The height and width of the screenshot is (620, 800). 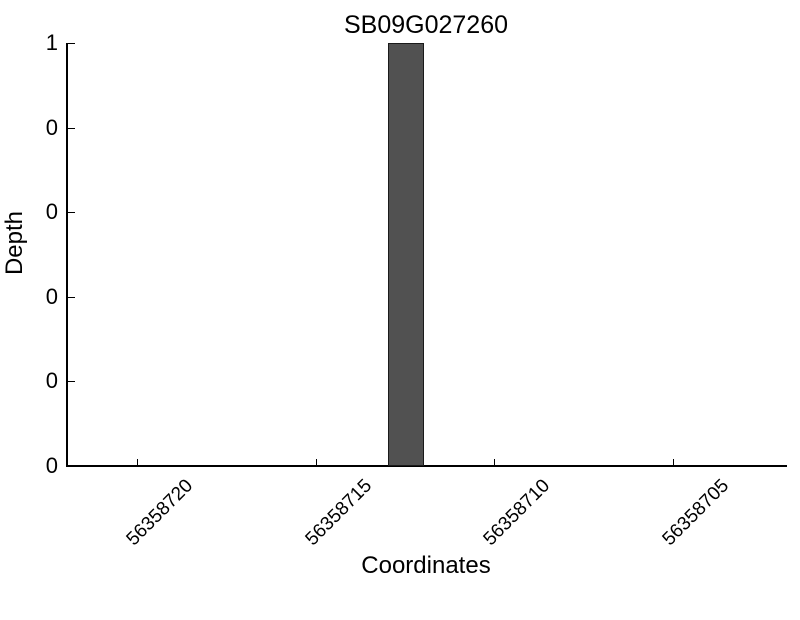 What do you see at coordinates (517, 512) in the screenshot?
I see `x-tick-label: 56358710` at bounding box center [517, 512].